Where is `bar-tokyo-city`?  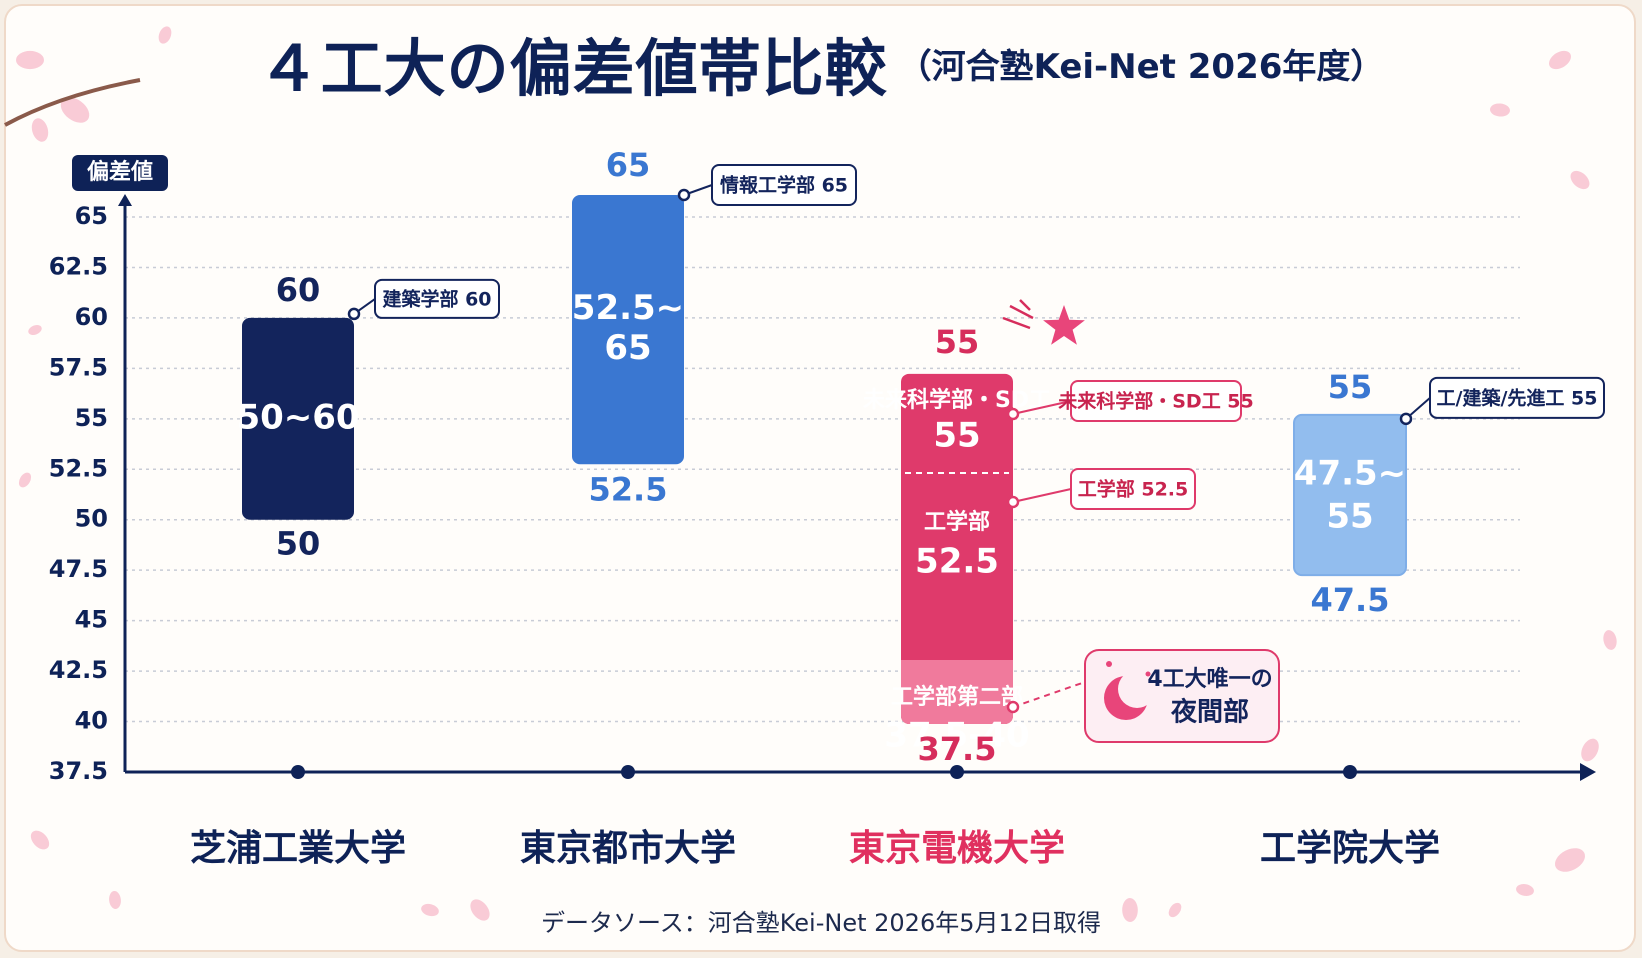
bar-tokyo-city is located at coordinates (628, 330).